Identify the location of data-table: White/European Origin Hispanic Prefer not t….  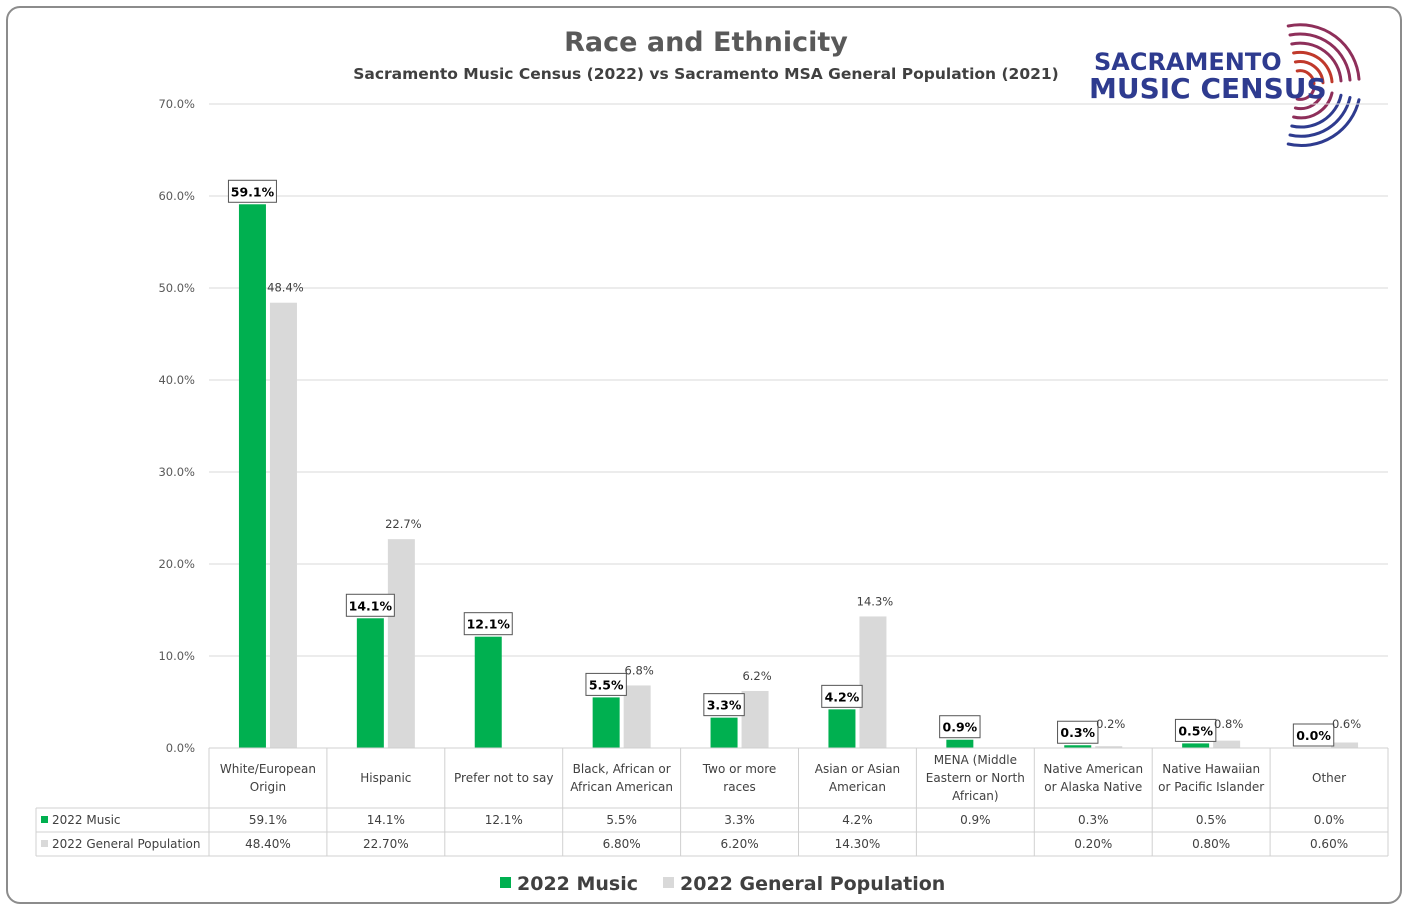
(712, 802).